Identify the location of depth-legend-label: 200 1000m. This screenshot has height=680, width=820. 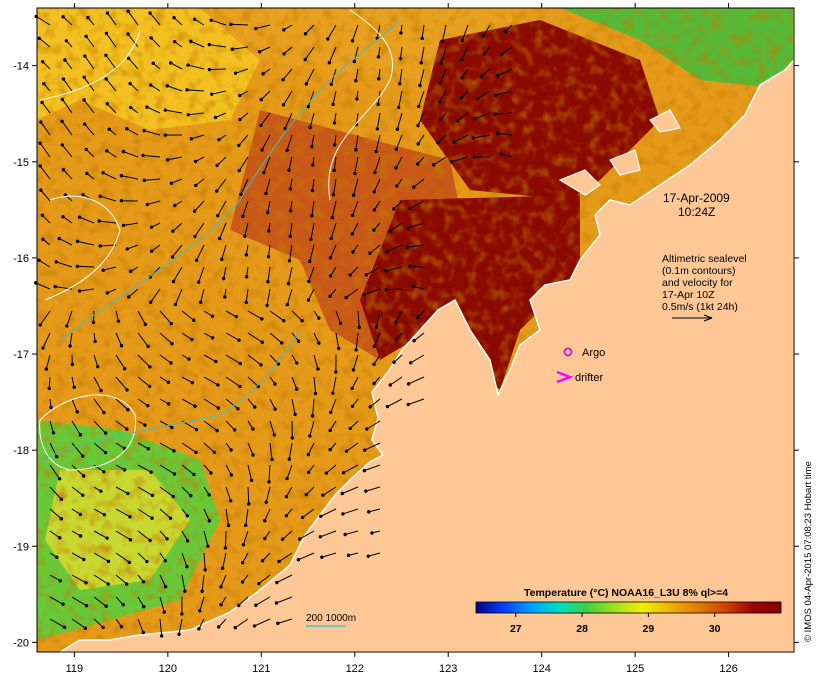
(331, 618).